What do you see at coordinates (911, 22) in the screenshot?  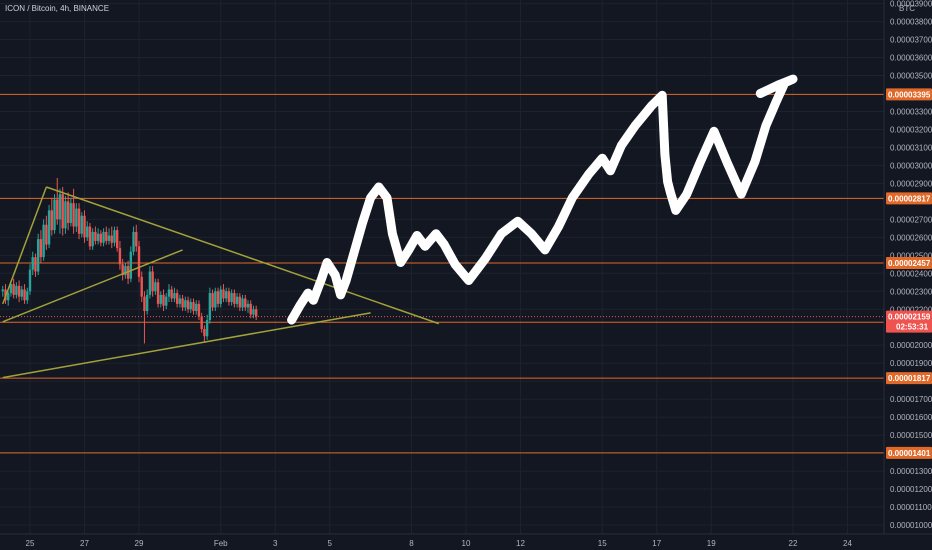 I see `price-tick-label: 0.00003800` at bounding box center [911, 22].